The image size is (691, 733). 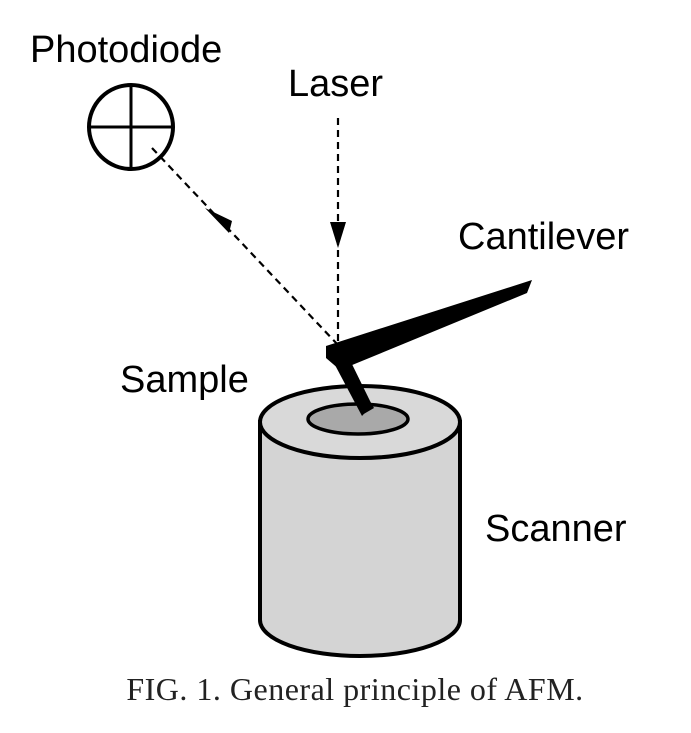 I want to click on laser-label: Laser, so click(x=335, y=84).